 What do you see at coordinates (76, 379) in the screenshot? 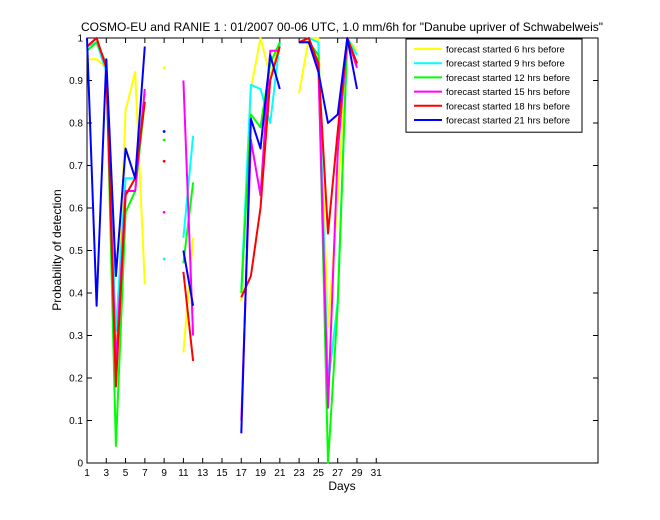
I see `y-tick-label: 0.2` at bounding box center [76, 379].